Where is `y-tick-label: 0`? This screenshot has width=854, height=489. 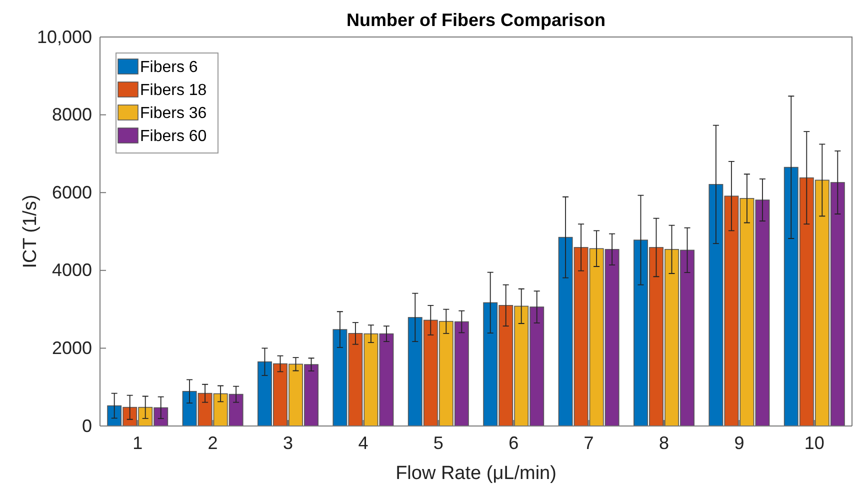
y-tick-label: 0 is located at coordinates (87, 426).